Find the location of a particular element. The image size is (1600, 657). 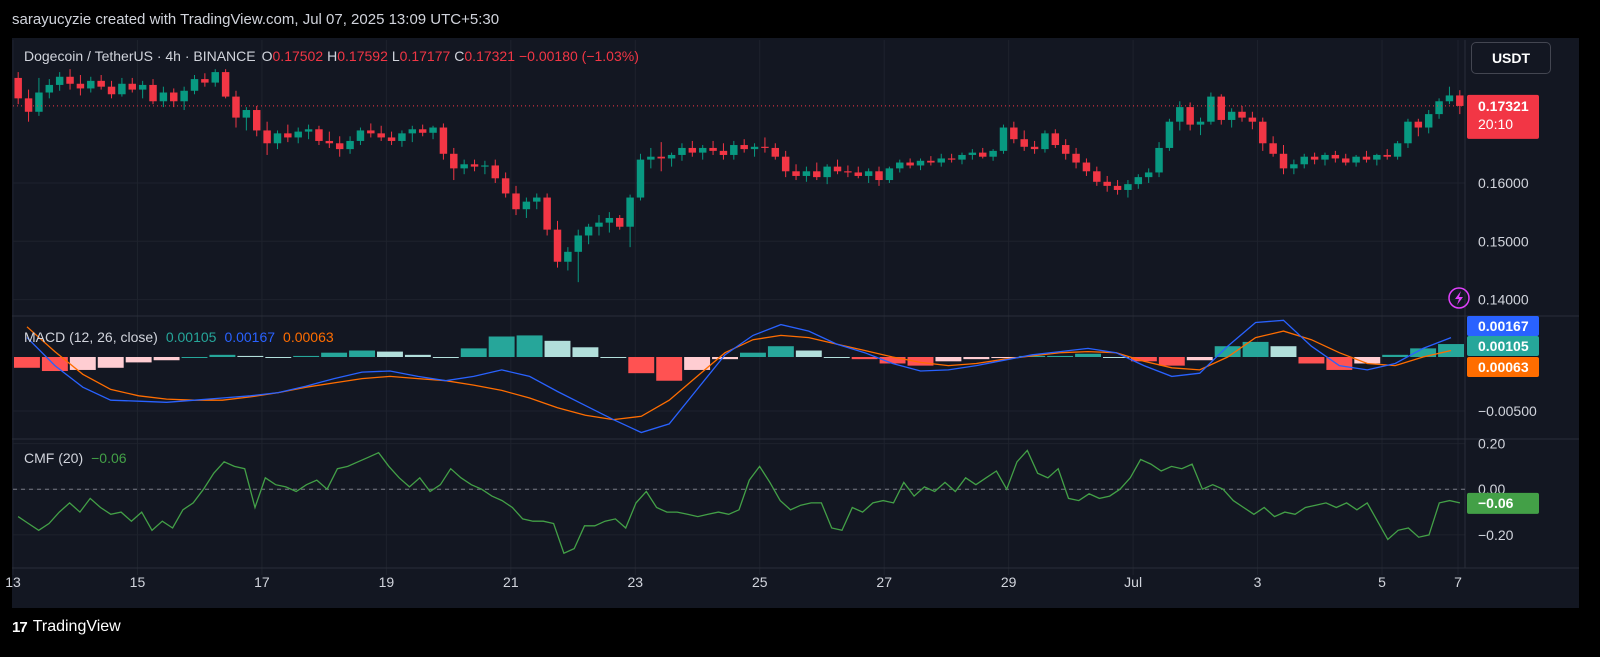

high-label: H is located at coordinates (332, 56).